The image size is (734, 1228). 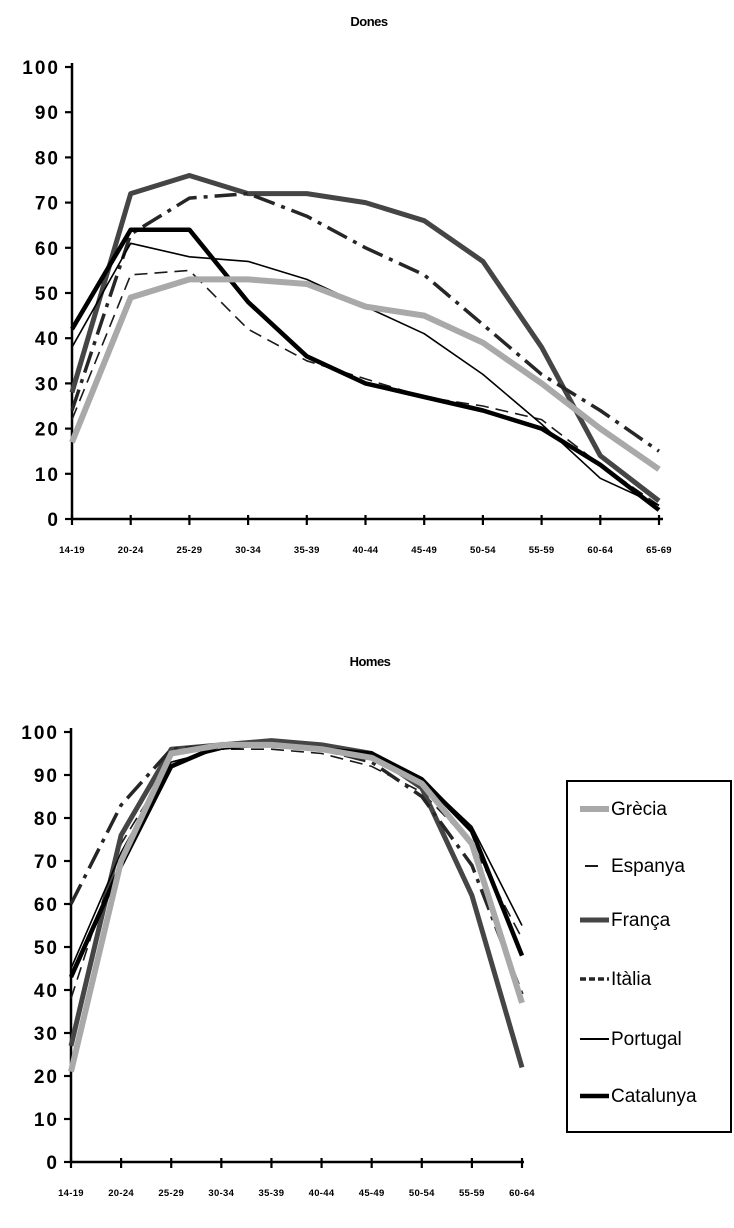 What do you see at coordinates (648, 866) in the screenshot?
I see `legend-label-espanya: Espanya` at bounding box center [648, 866].